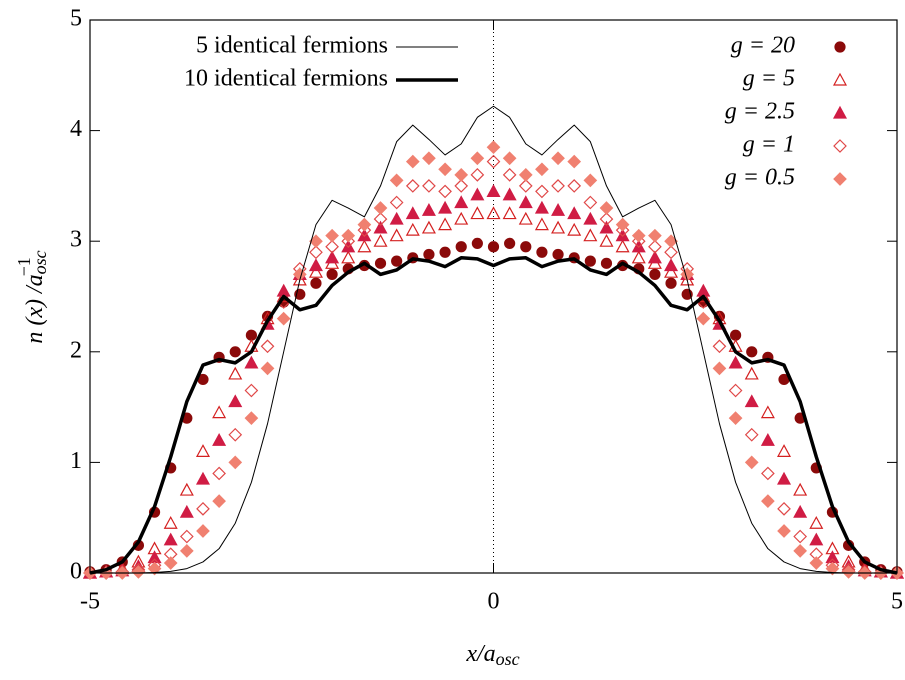 The width and height of the screenshot is (905, 680). I want to click on y-tick-label: 0, so click(76, 572).